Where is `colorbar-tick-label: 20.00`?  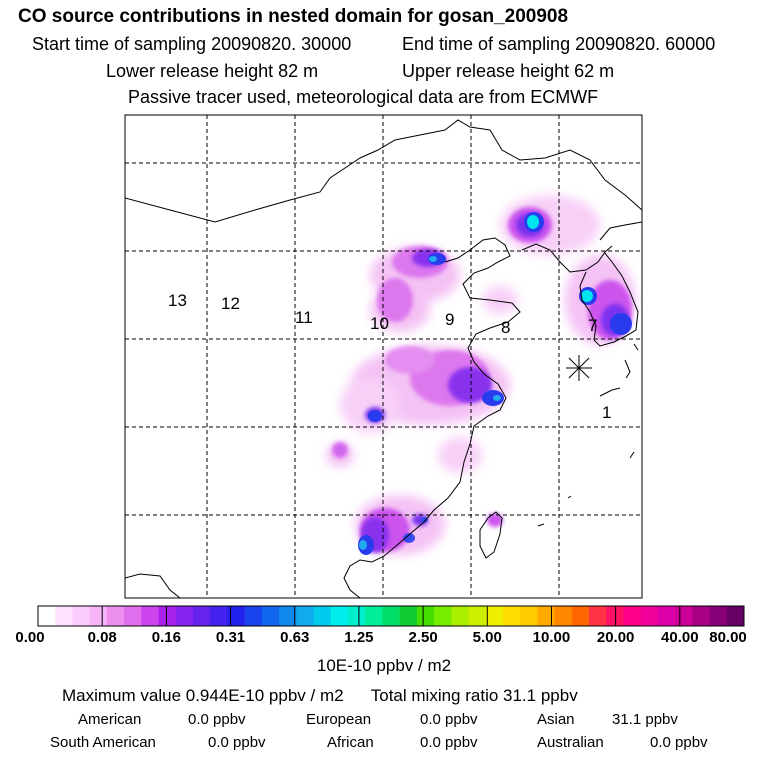
colorbar-tick-label: 20.00 is located at coordinates (615, 637).